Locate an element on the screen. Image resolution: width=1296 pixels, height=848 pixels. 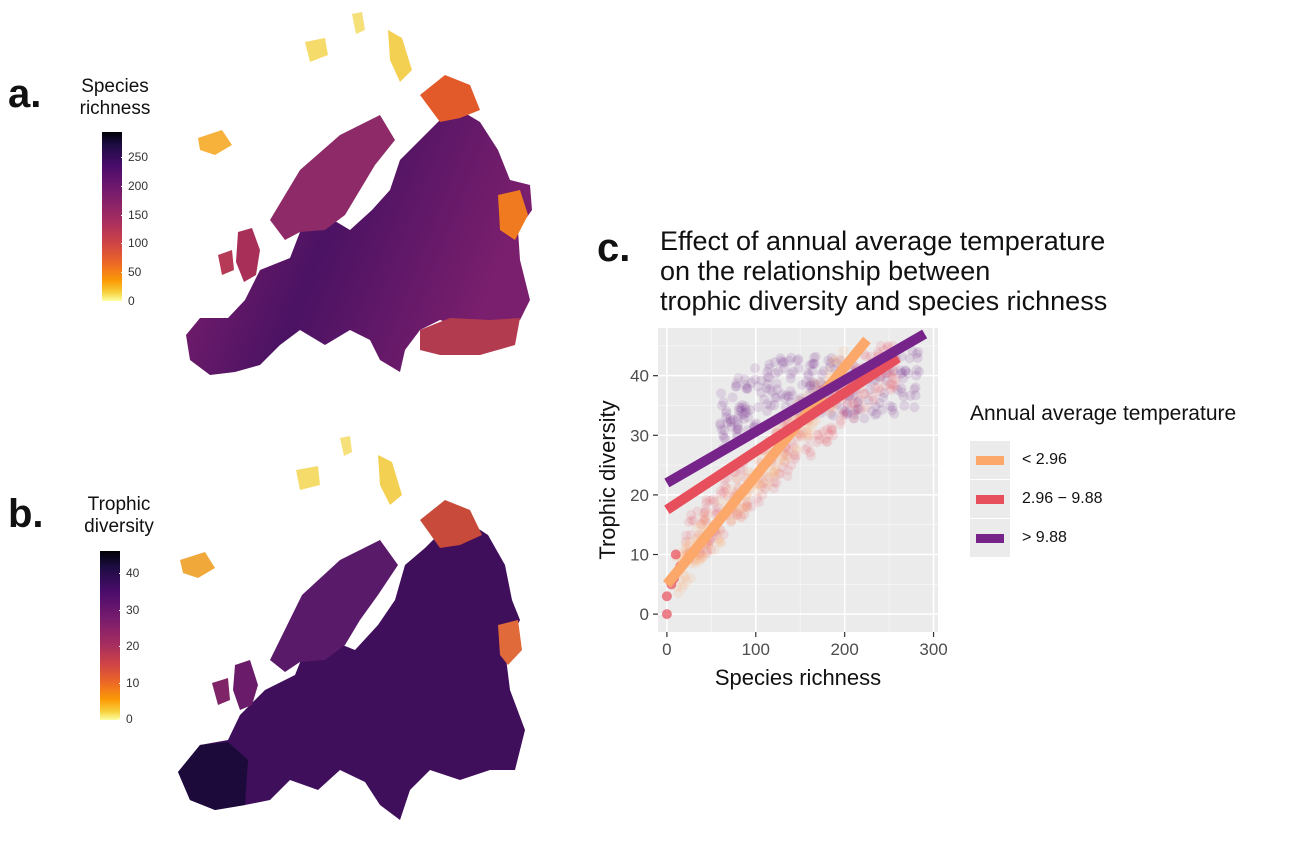
trophic-diversity-colorbar is located at coordinates (110, 635).